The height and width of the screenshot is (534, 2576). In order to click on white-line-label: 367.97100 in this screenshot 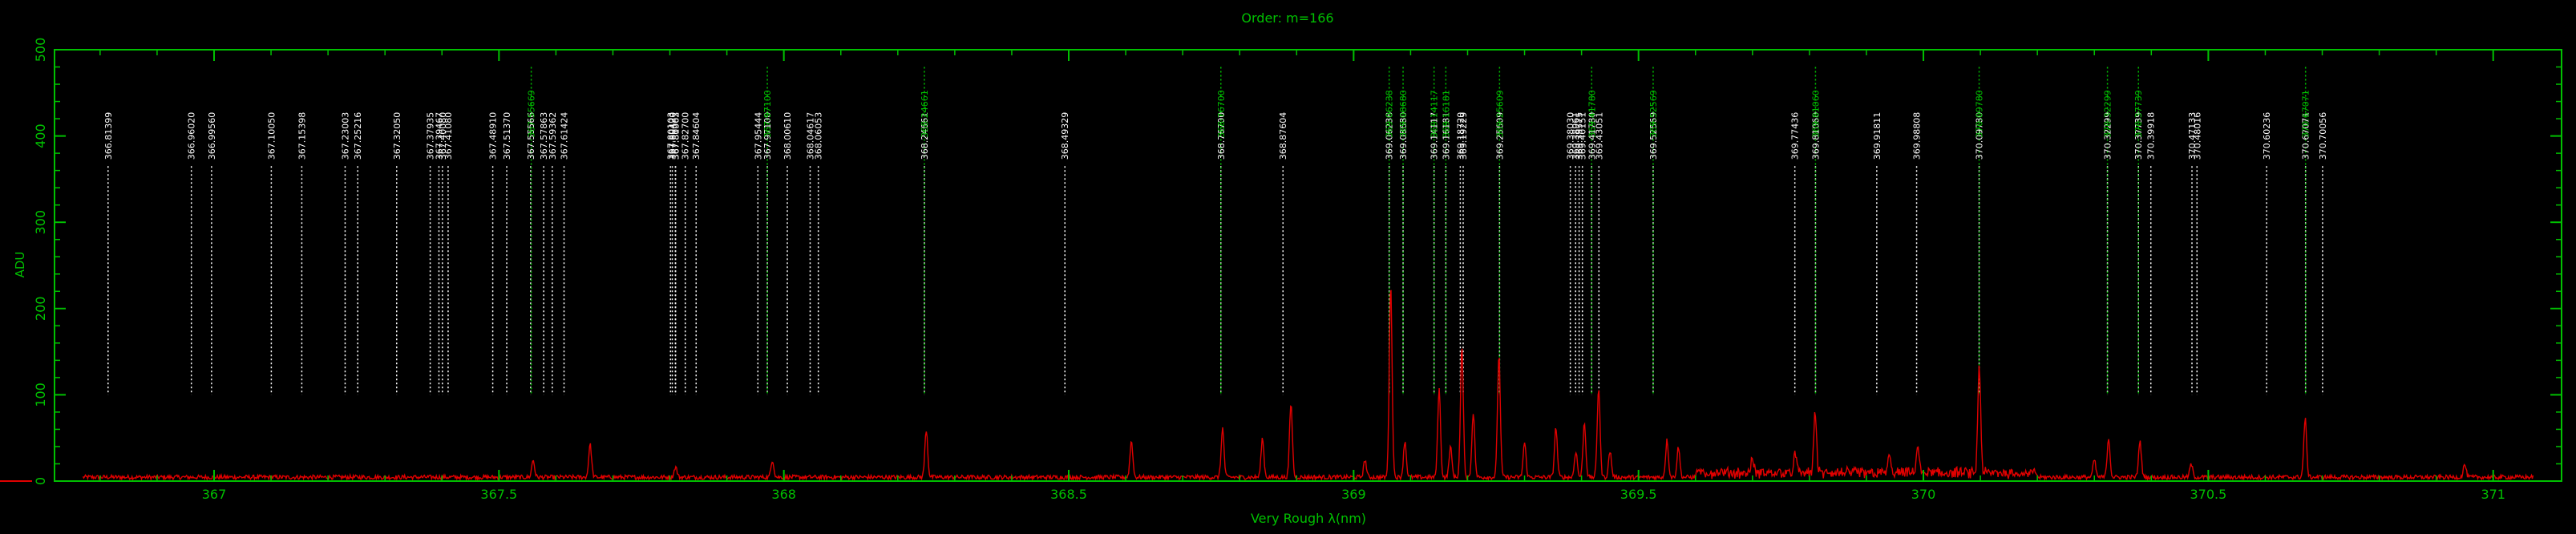, I will do `click(767, 136)`.